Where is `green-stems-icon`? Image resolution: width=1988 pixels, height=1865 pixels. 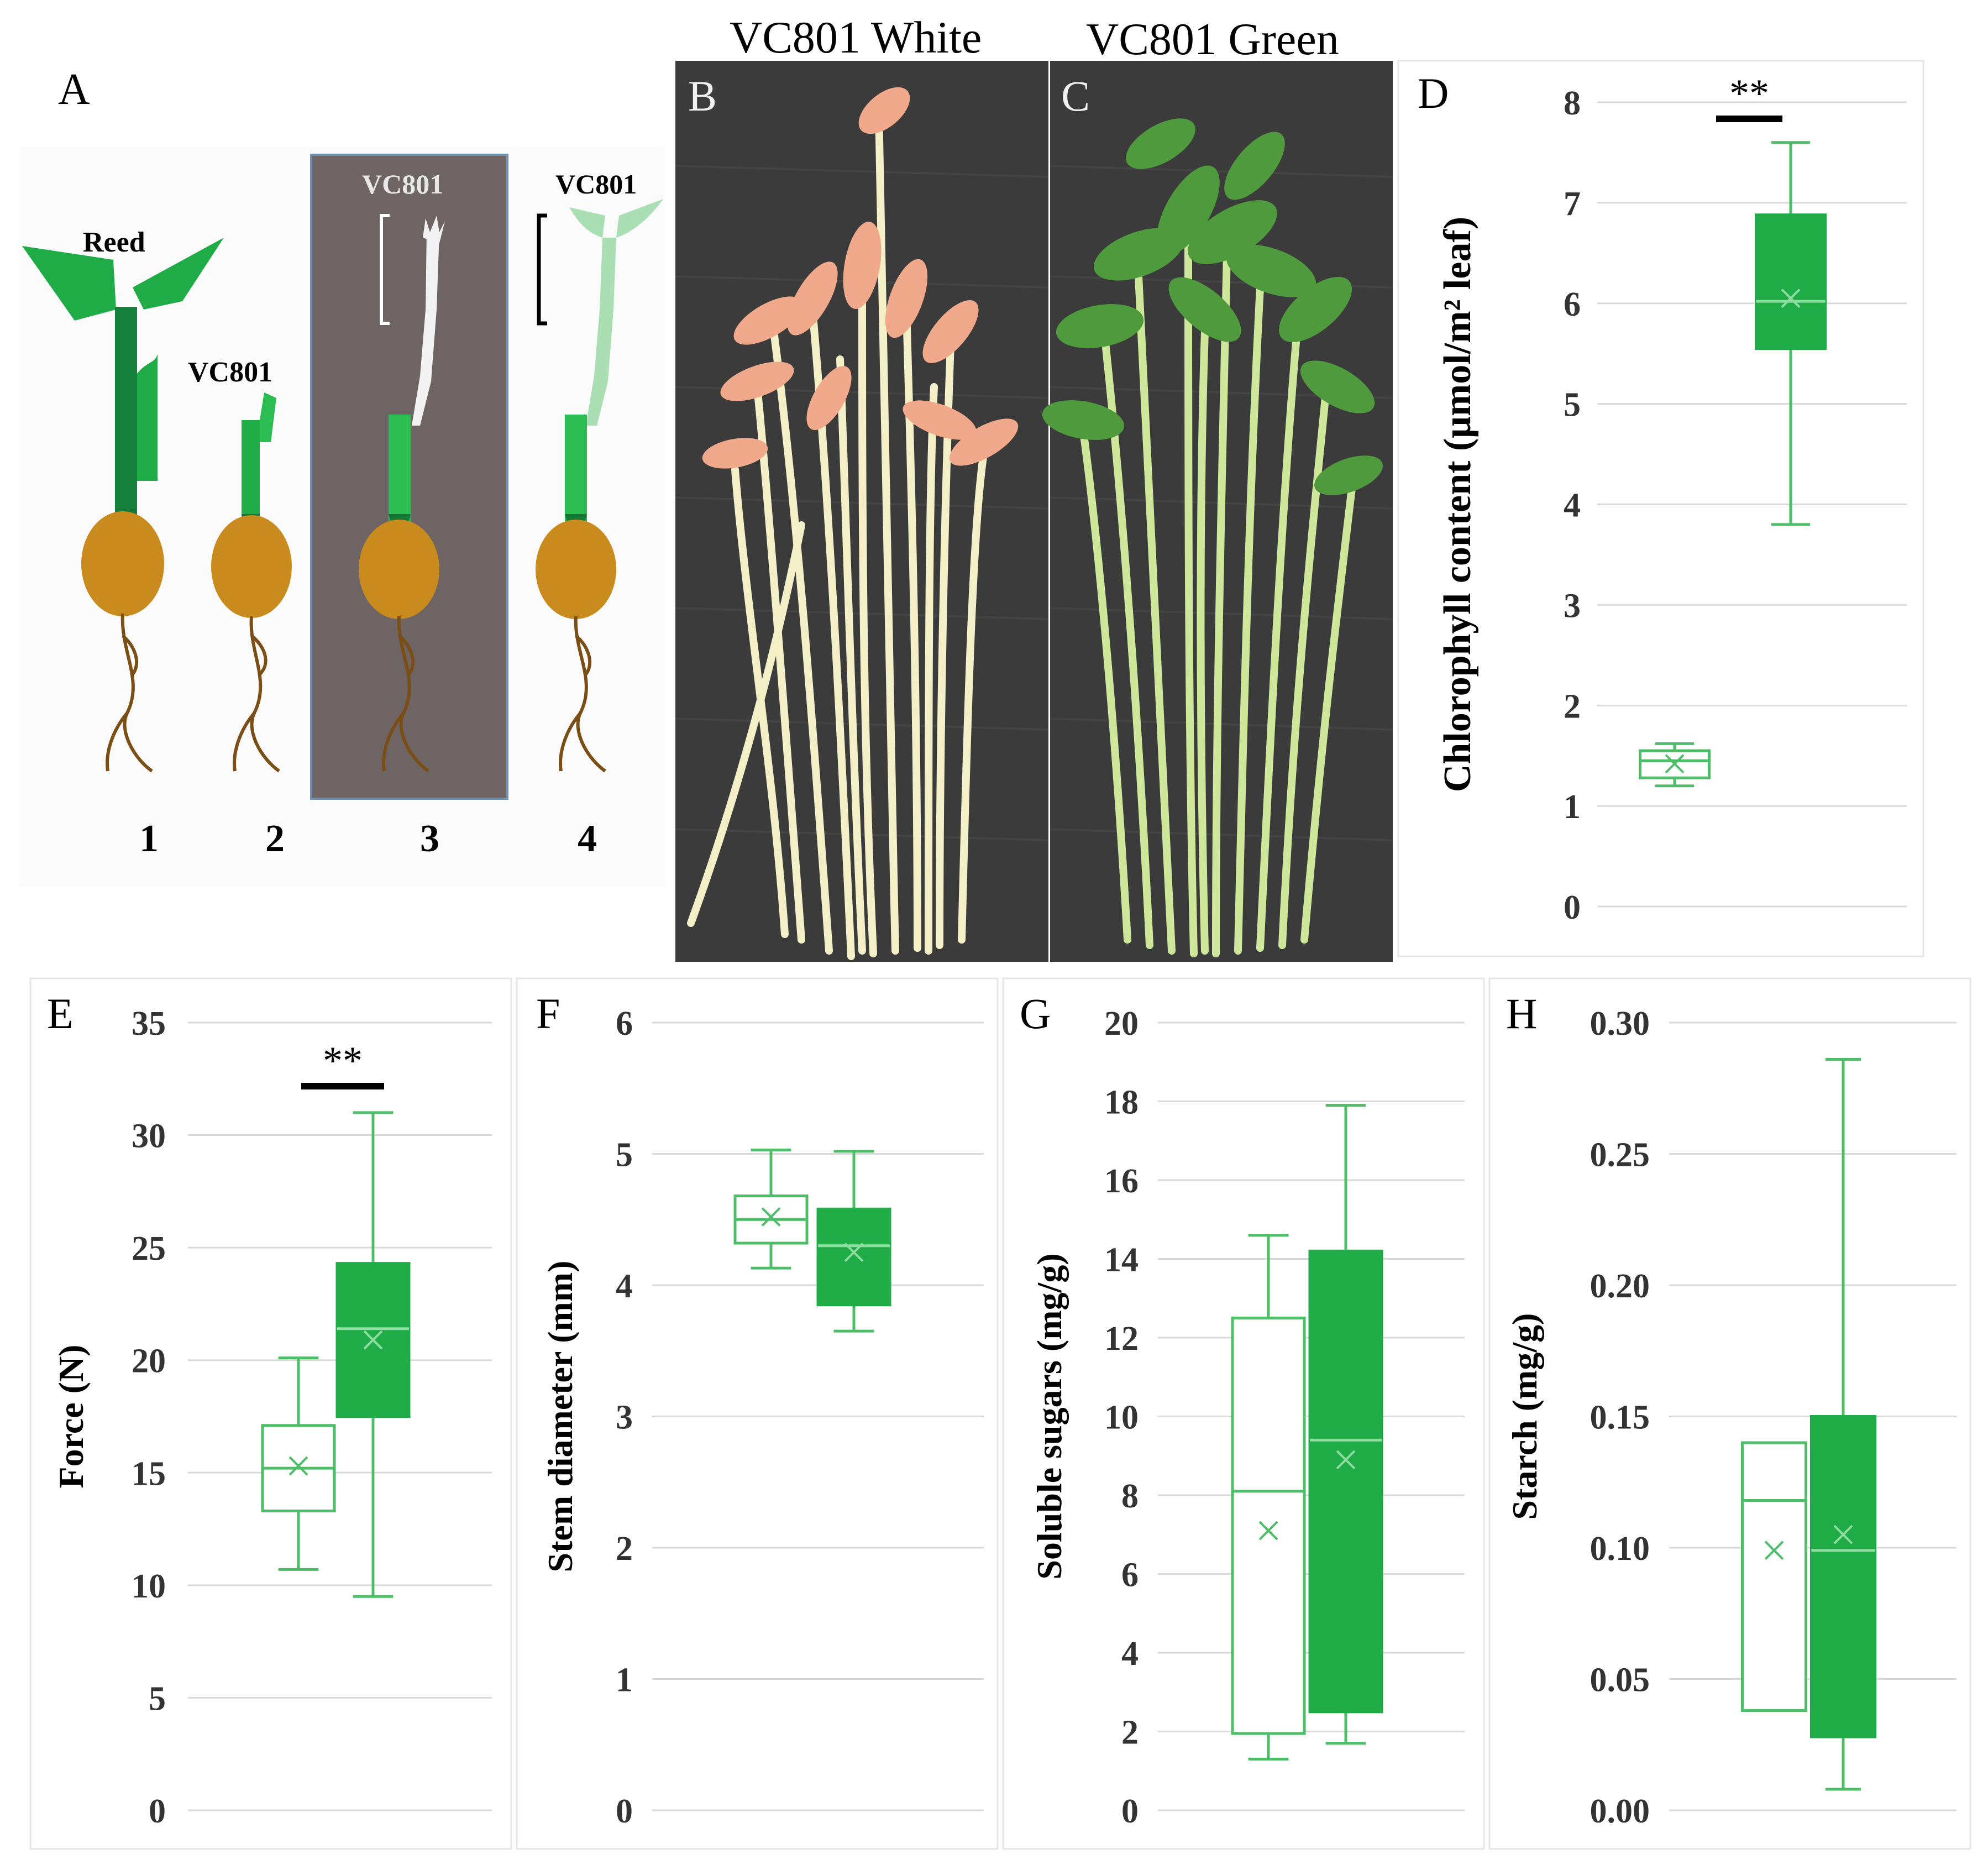
green-stems-icon is located at coordinates (1218, 593).